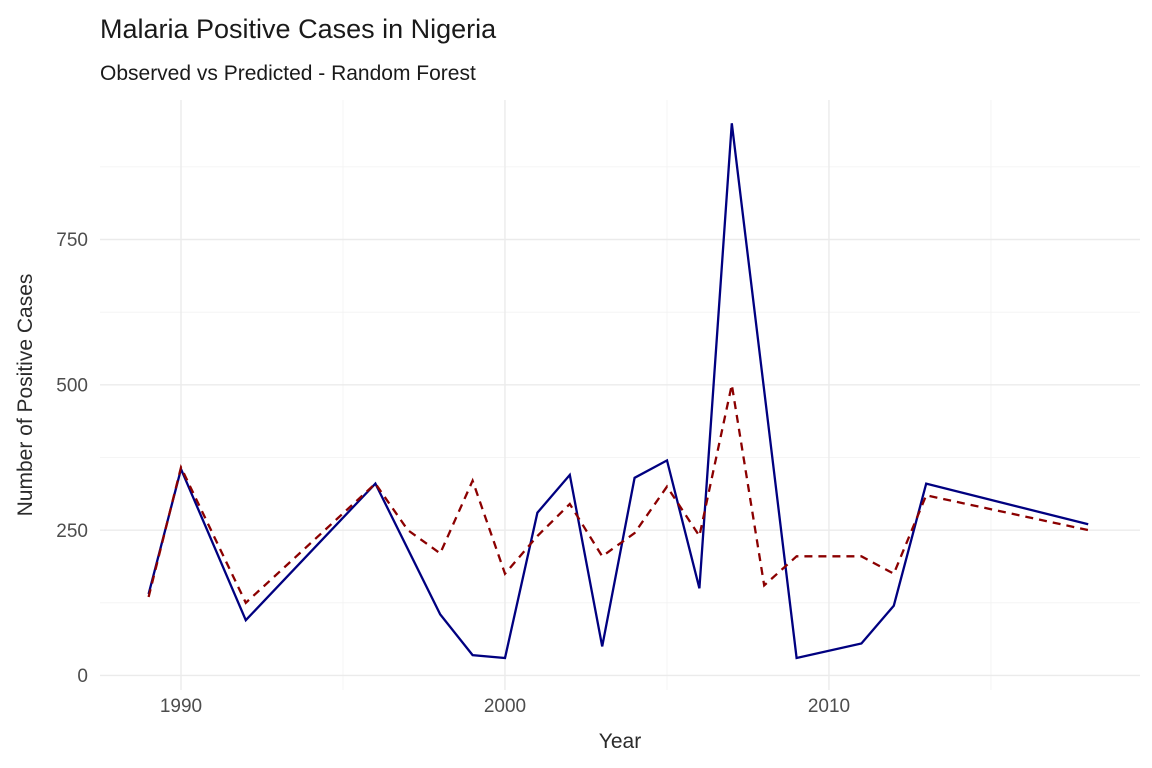  Describe the element at coordinates (288, 73) in the screenshot. I see `chart-subtitle: Observed vs Predicted - Random Forest` at that location.